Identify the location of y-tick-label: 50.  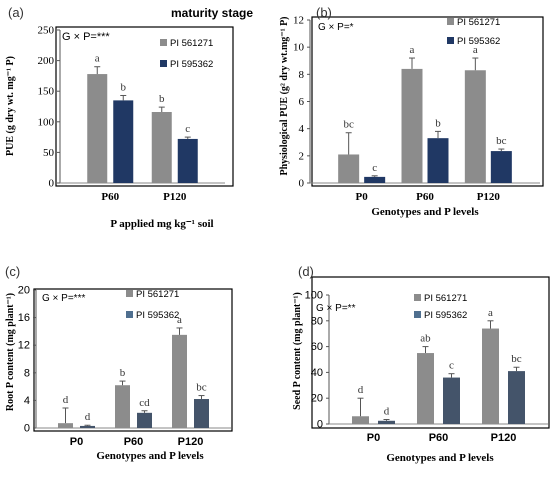
(49, 153).